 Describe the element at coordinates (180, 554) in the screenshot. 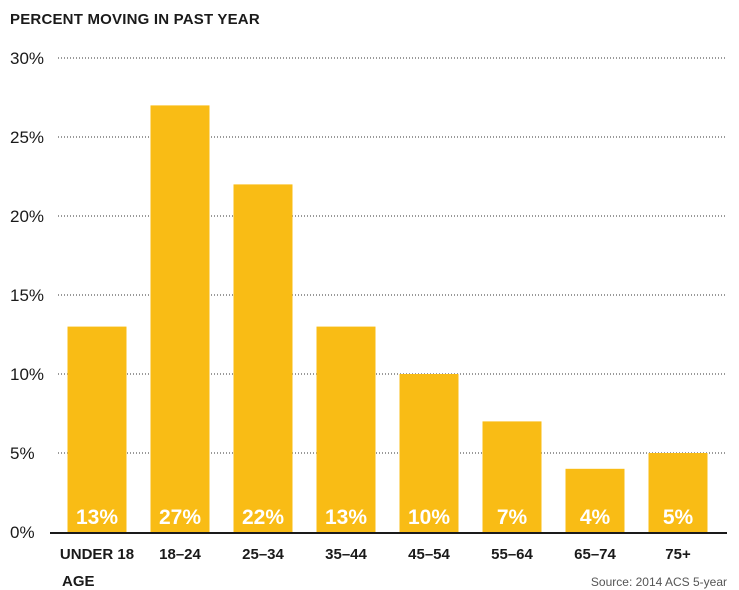

I see `x-tick-label: 18–24` at that location.